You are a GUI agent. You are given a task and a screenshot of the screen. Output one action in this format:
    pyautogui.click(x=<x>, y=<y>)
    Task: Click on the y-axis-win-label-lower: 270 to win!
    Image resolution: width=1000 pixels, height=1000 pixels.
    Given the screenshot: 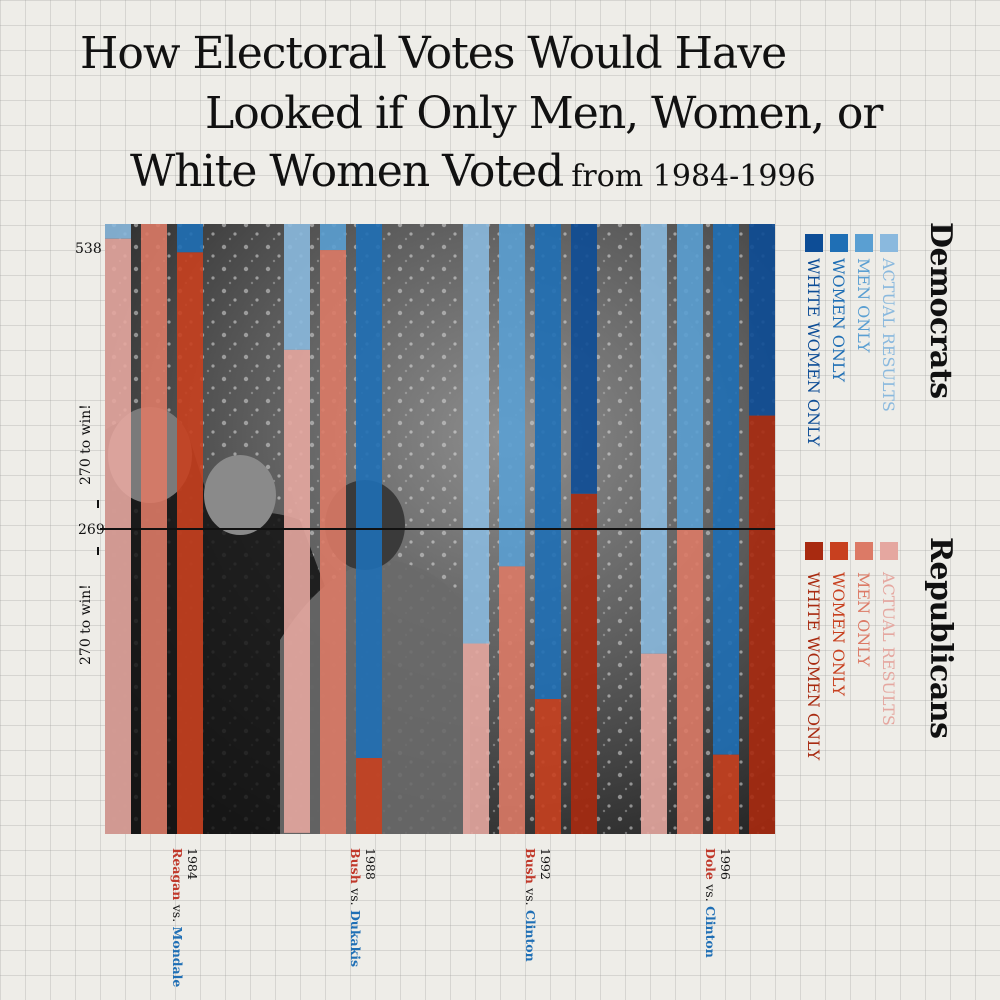 What is the action you would take?
    pyautogui.click(x=86, y=624)
    